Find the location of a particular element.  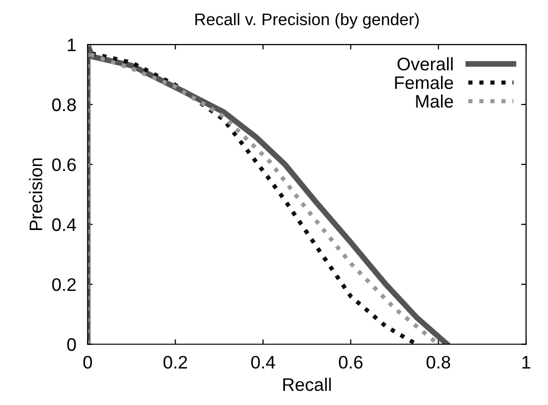

x-tick-label: 1 is located at coordinates (526, 362).